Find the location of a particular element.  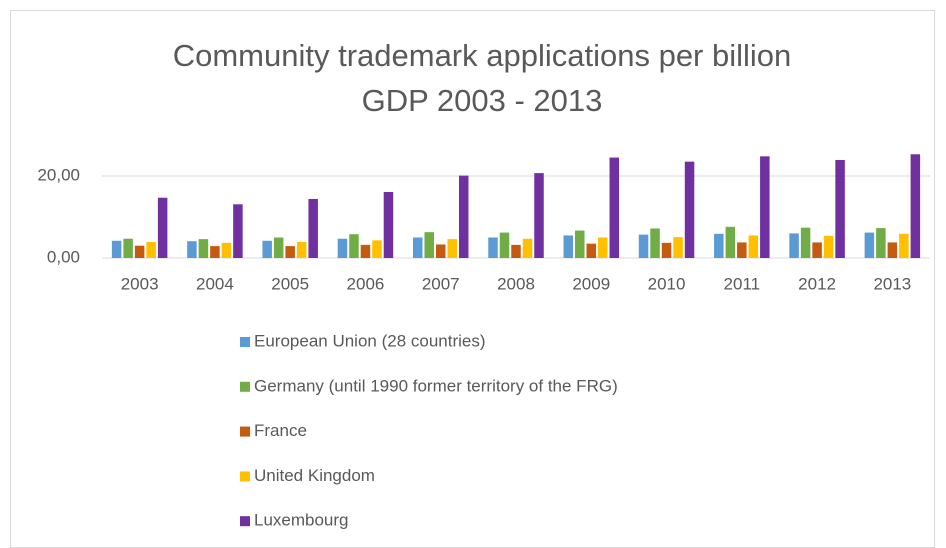

legend-label: European Union (28 countries) is located at coordinates (370, 340).